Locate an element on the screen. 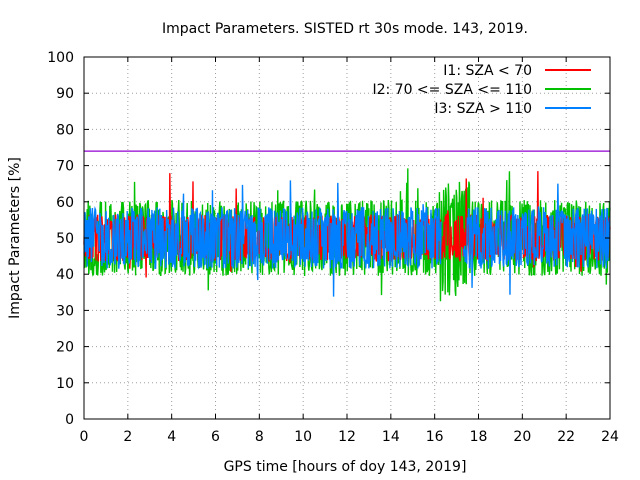  x-tick-label: 24 is located at coordinates (610, 437).